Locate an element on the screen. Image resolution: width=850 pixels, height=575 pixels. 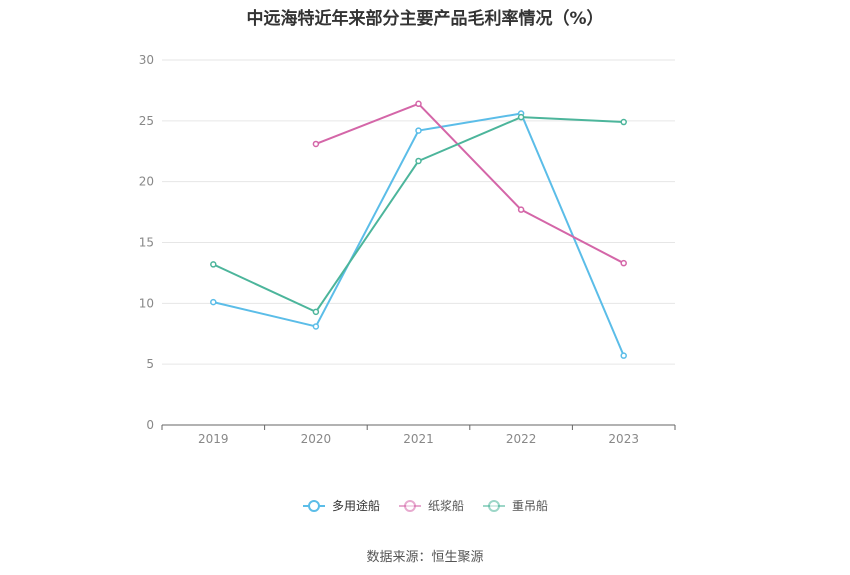
legend-item: 纸浆船 is located at coordinates (431, 505).